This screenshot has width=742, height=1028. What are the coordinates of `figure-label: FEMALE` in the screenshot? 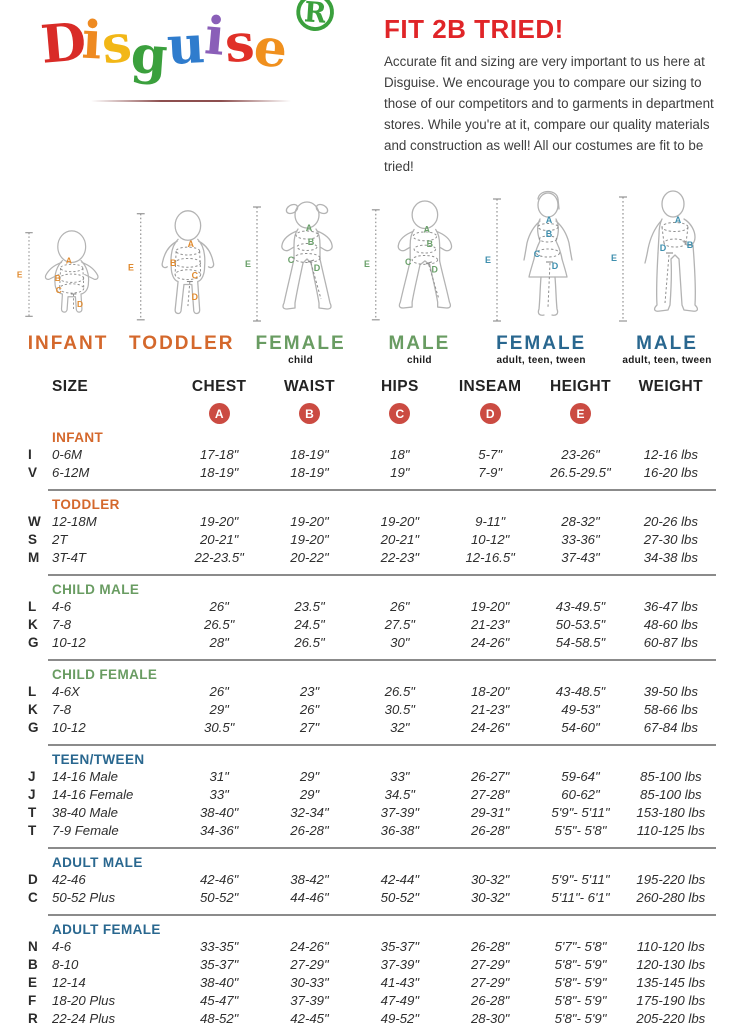 It's located at (300, 344).